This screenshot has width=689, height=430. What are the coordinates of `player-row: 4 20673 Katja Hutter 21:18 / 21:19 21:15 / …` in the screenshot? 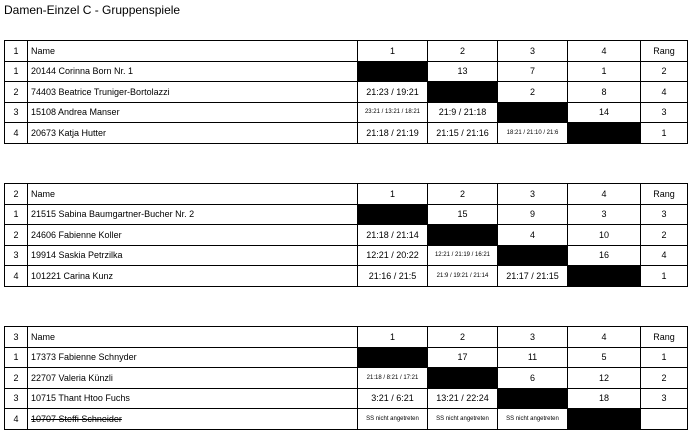 It's located at (346, 133).